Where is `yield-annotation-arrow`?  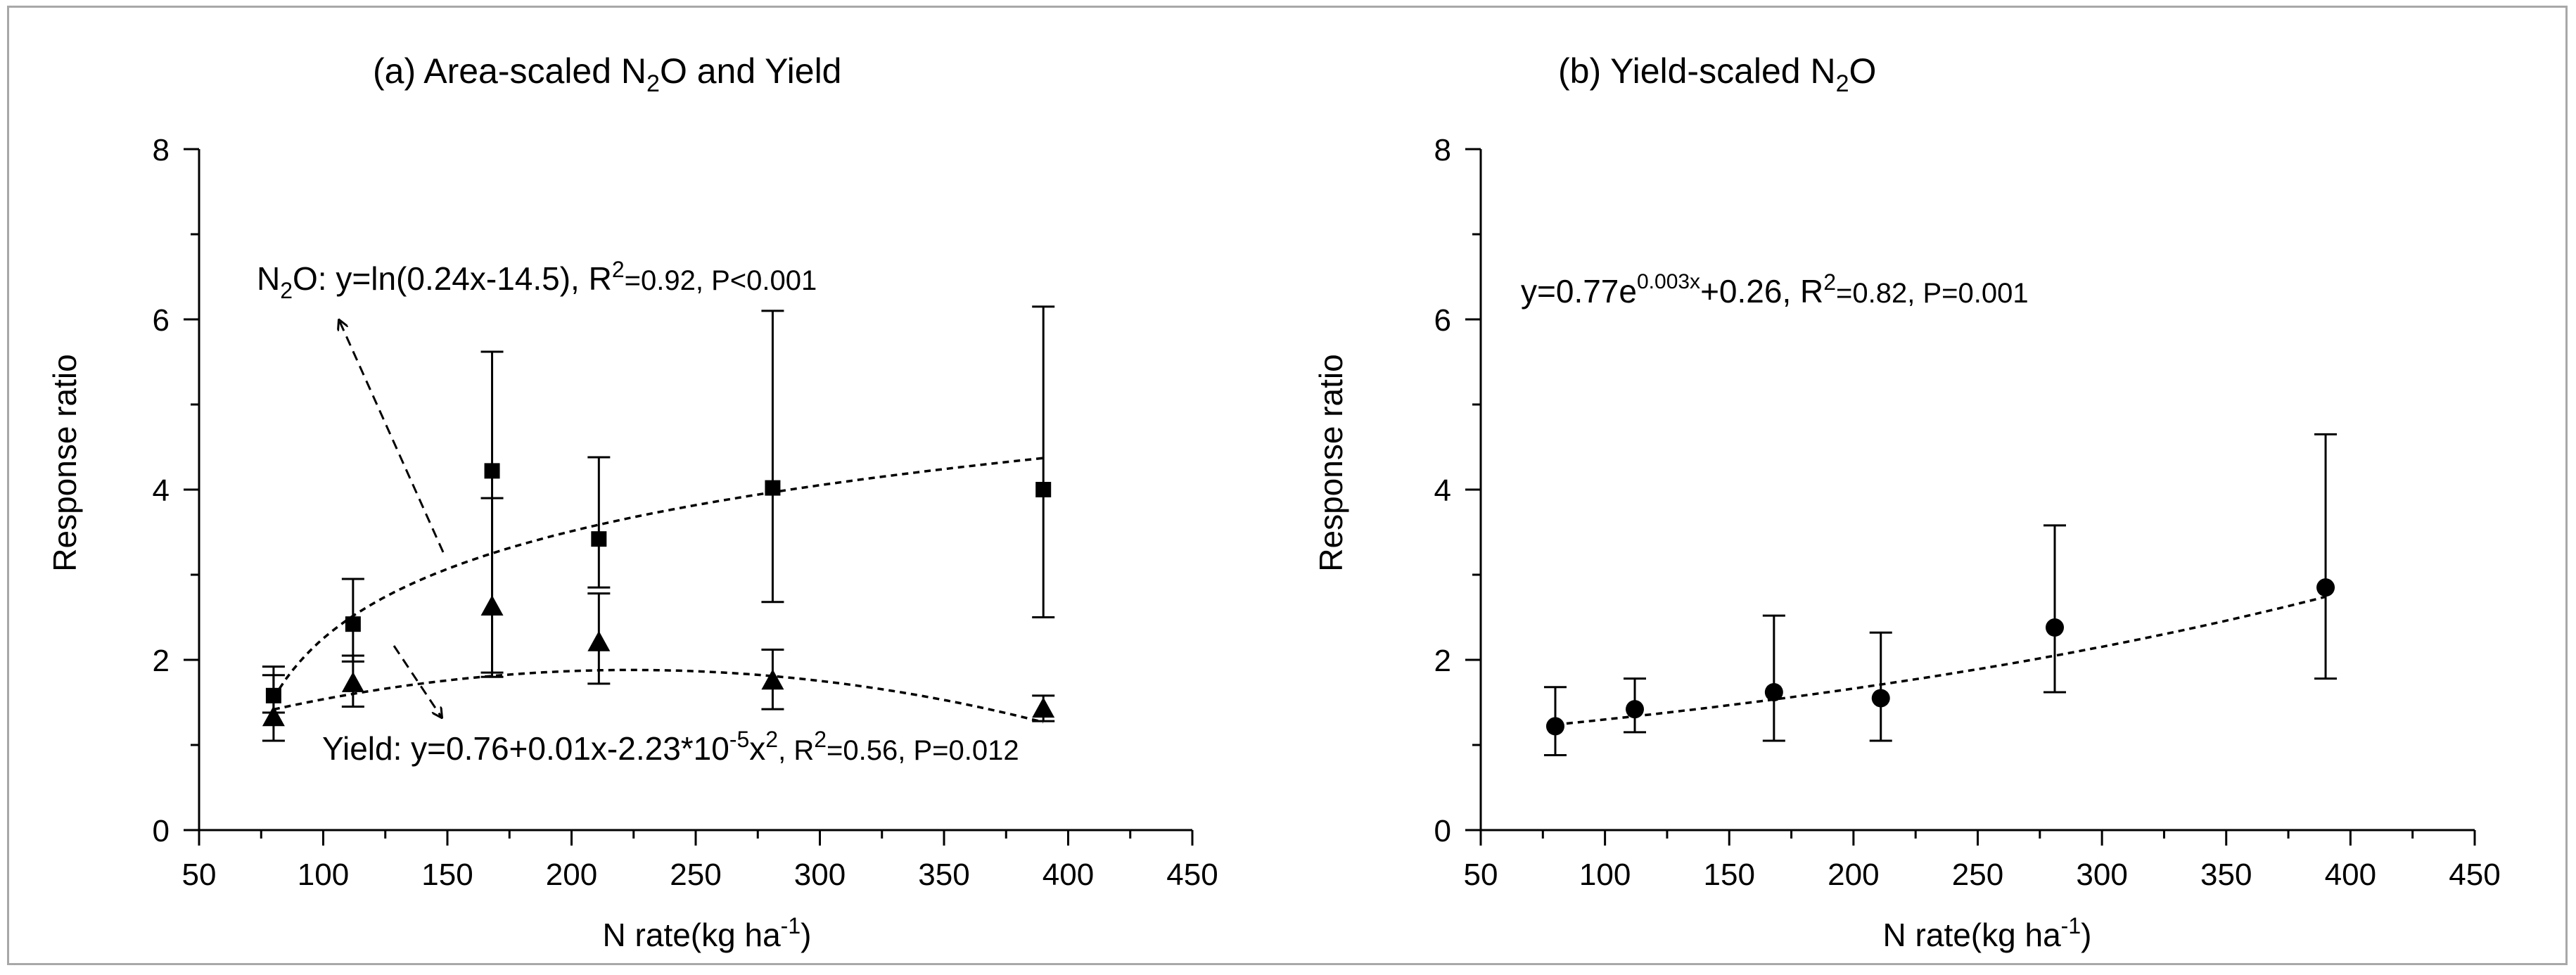
yield-annotation-arrow is located at coordinates (417, 681).